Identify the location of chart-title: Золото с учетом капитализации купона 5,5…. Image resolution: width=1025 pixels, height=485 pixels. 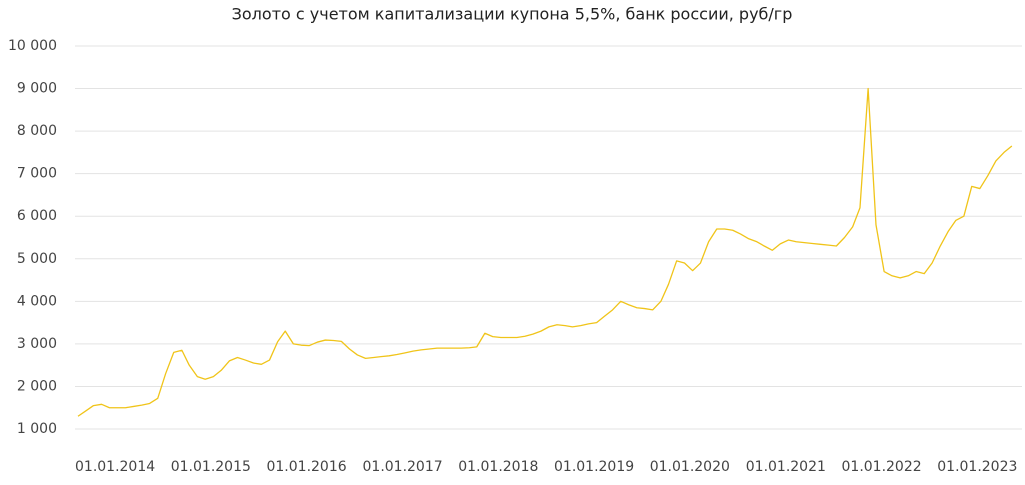
(512, 14).